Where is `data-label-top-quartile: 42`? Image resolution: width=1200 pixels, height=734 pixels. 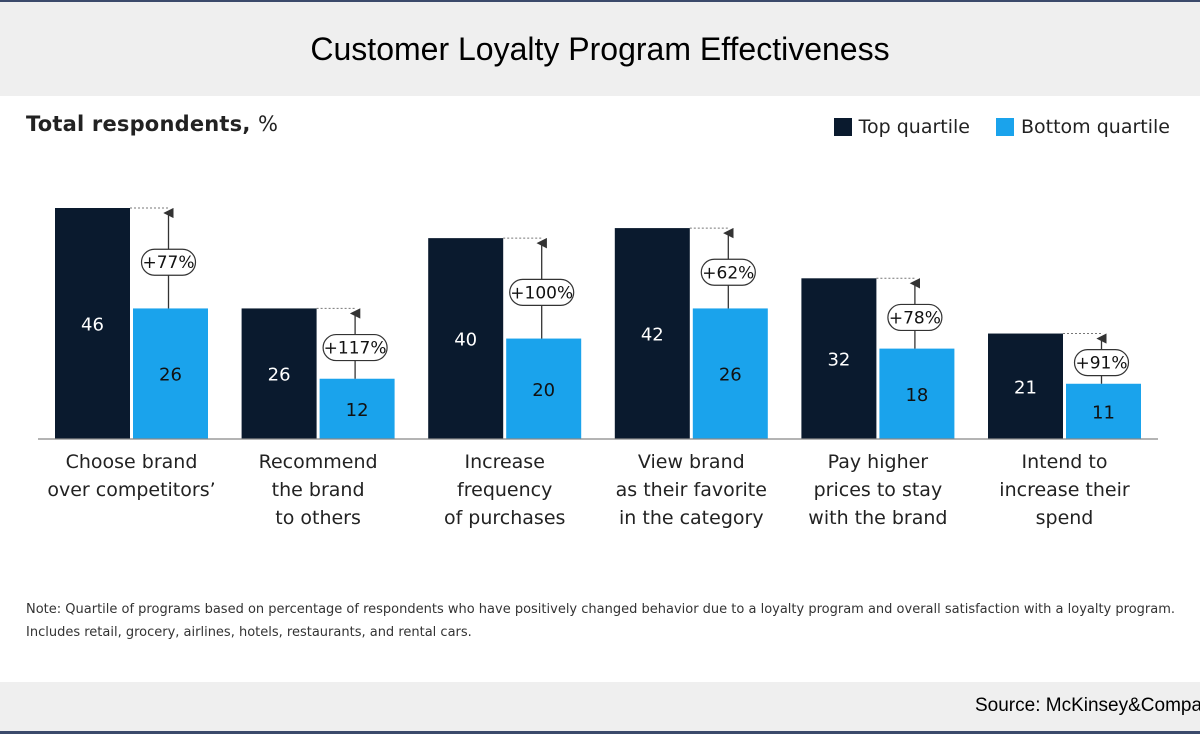 data-label-top-quartile: 42 is located at coordinates (652, 335).